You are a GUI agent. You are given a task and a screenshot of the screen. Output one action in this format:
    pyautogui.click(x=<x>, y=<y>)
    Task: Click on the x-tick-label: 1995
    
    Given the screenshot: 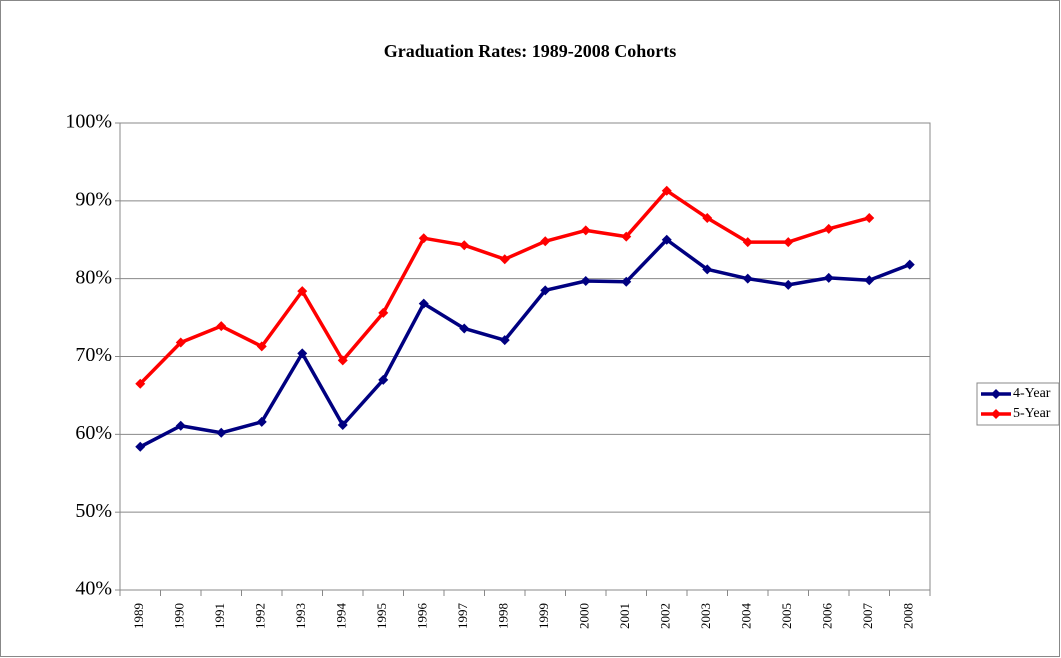 What is the action you would take?
    pyautogui.click(x=381, y=616)
    